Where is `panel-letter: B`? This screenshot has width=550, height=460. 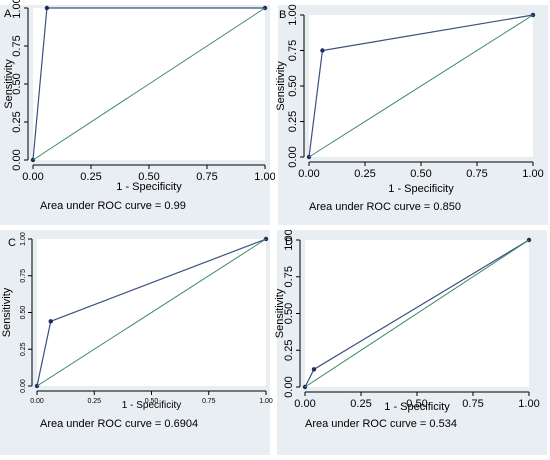 panel-letter: B is located at coordinates (282, 15).